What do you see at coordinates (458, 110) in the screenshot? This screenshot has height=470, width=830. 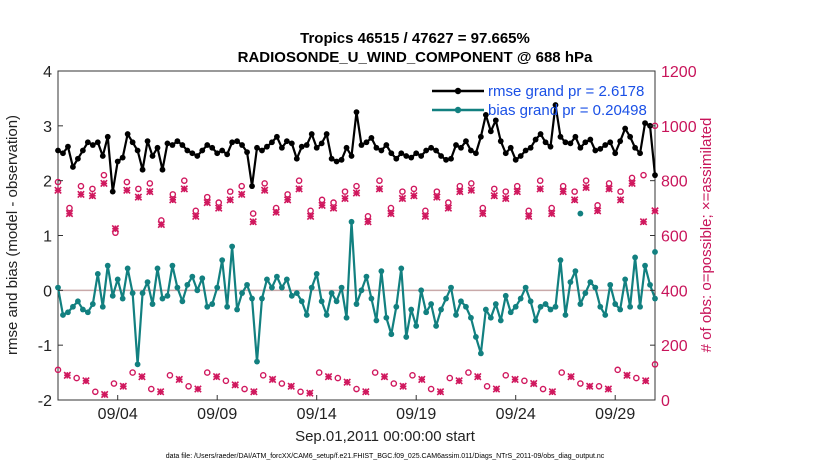 I see `legend-bias-marker` at bounding box center [458, 110].